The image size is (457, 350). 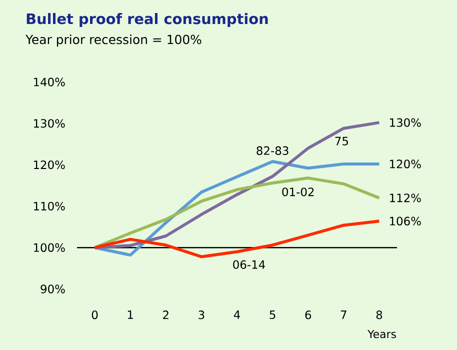 What do you see at coordinates (49, 123) in the screenshot?
I see `y-tick-label: 130%` at bounding box center [49, 123].